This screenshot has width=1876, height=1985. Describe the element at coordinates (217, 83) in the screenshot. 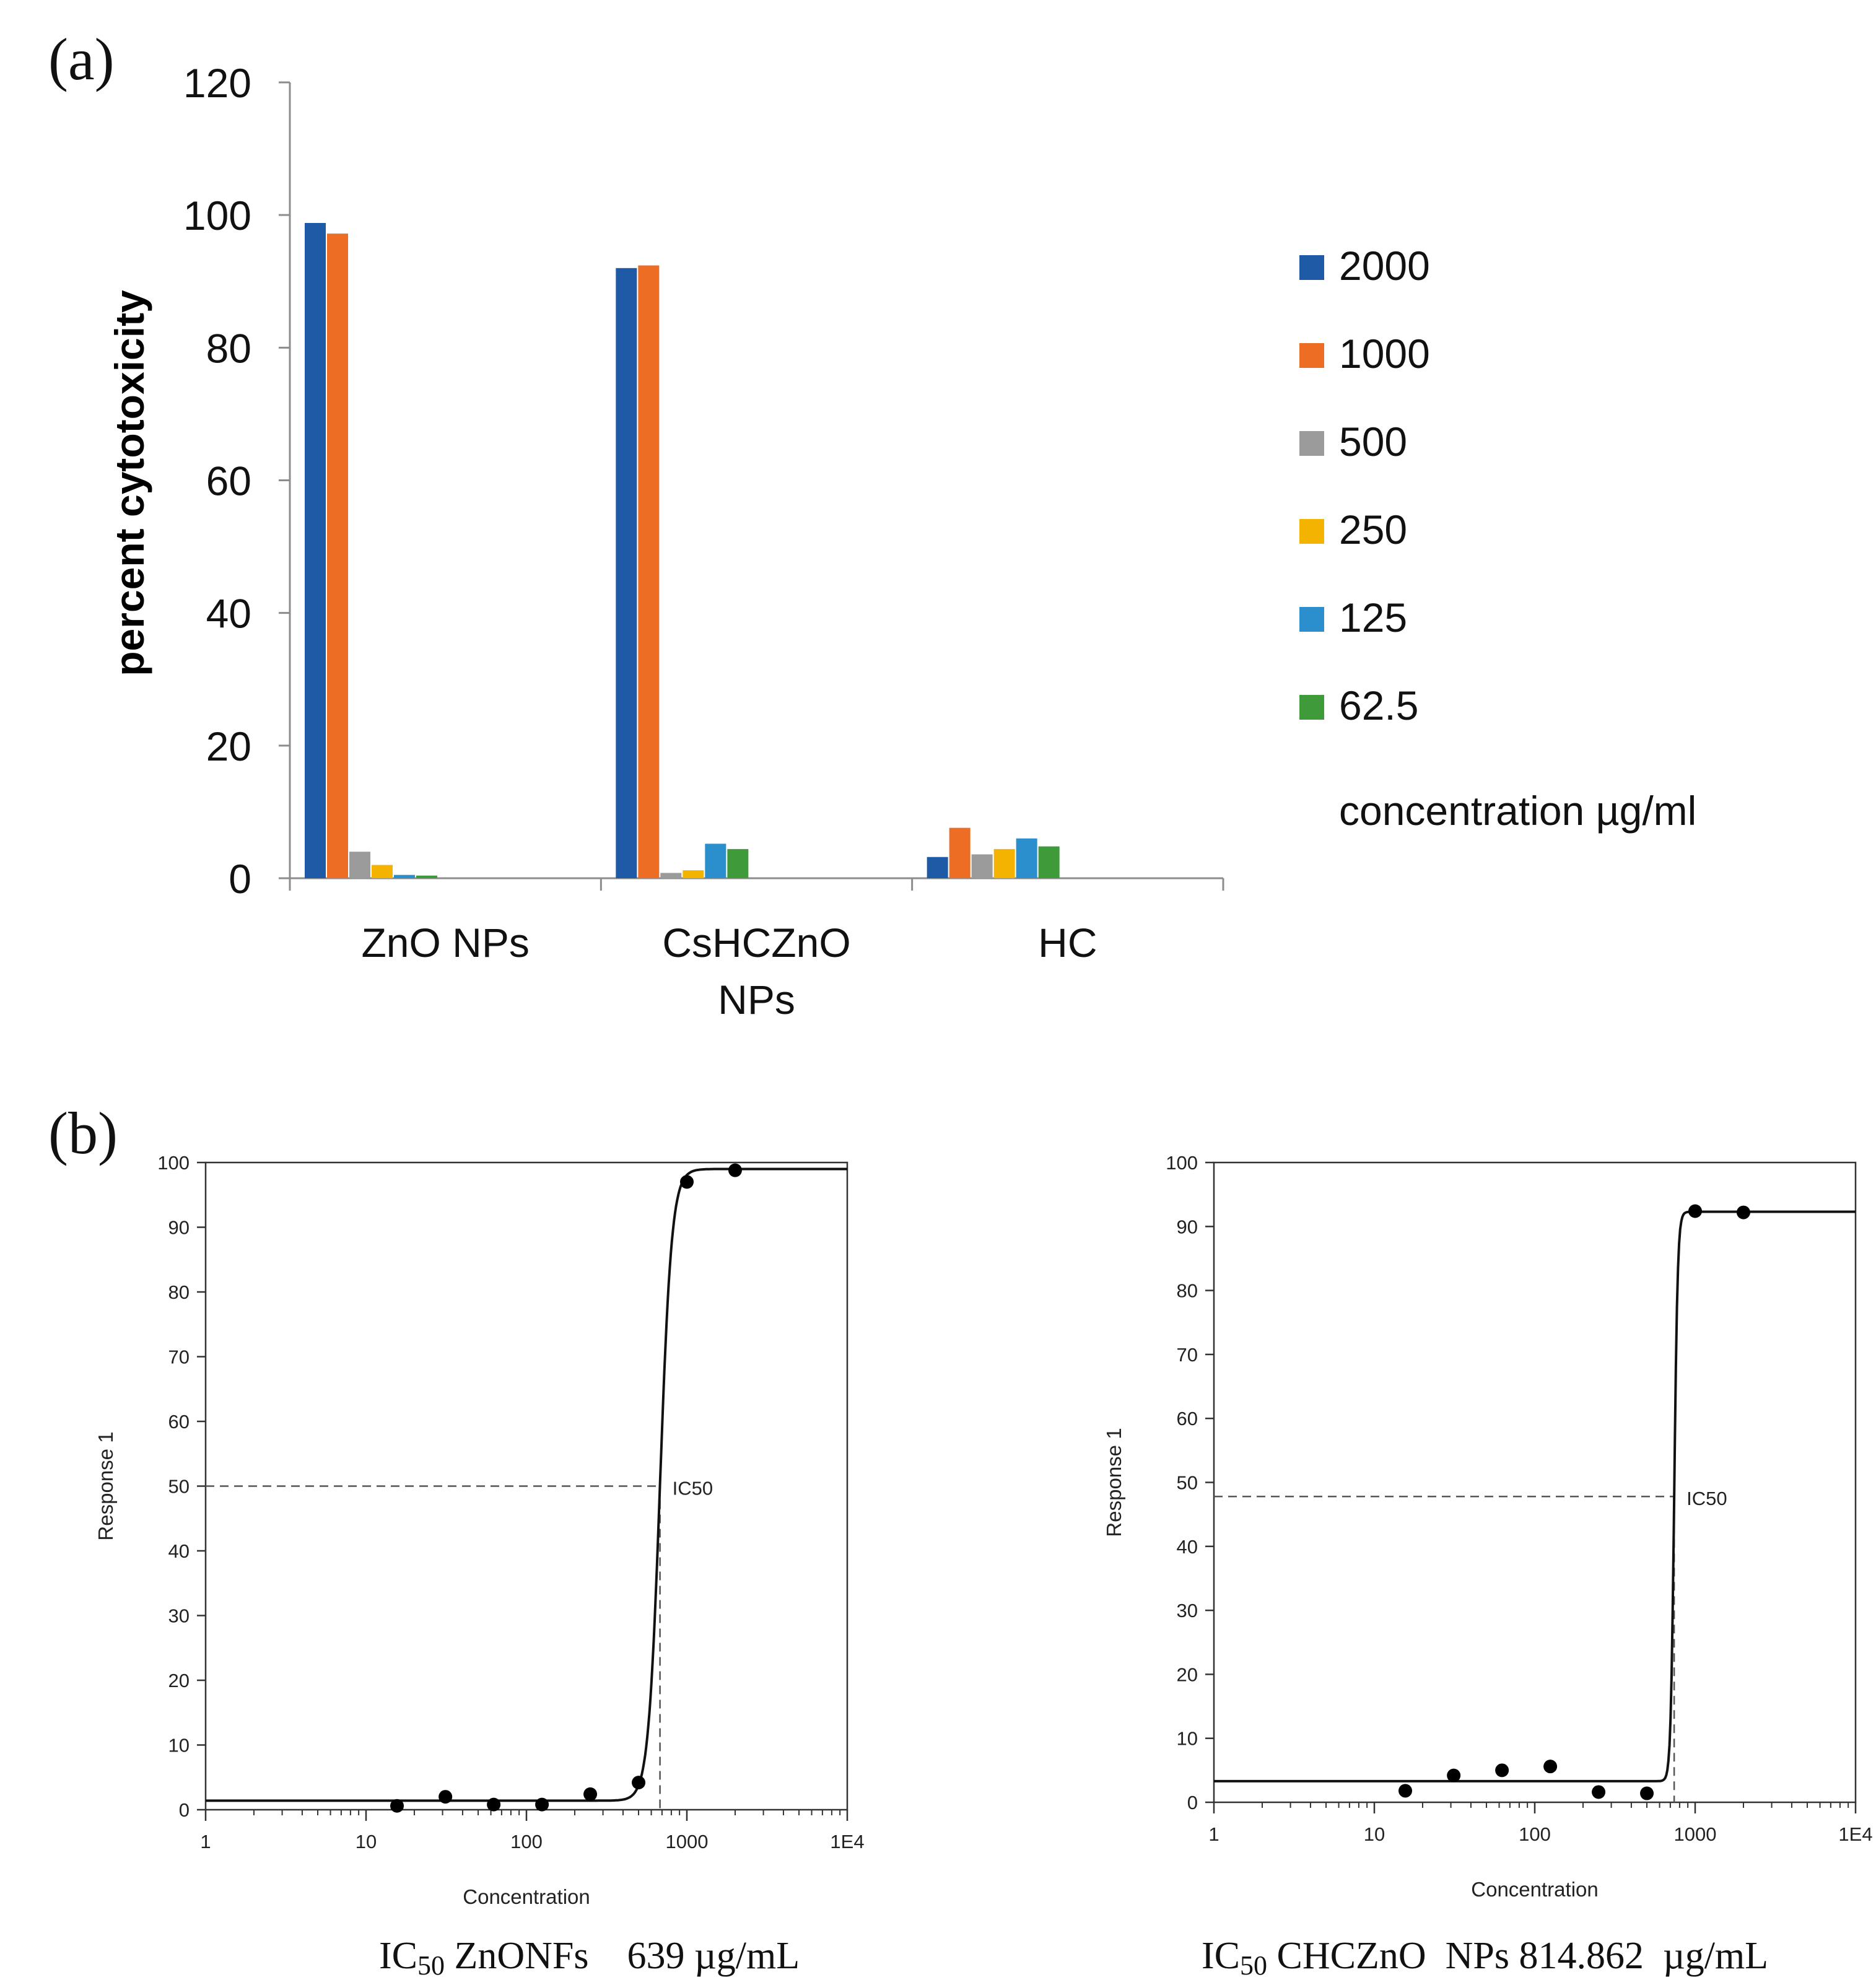

I see `y-tick-label: 120` at that location.